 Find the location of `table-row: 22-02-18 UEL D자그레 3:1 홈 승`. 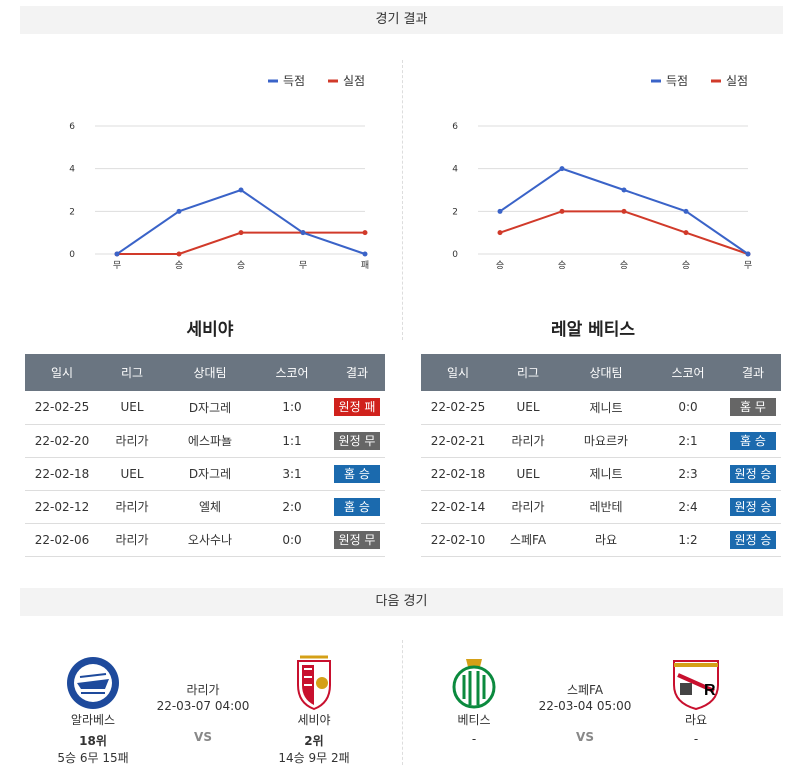

table-row: 22-02-18 UEL D자그레 3:1 홈 승 is located at coordinates (205, 474).